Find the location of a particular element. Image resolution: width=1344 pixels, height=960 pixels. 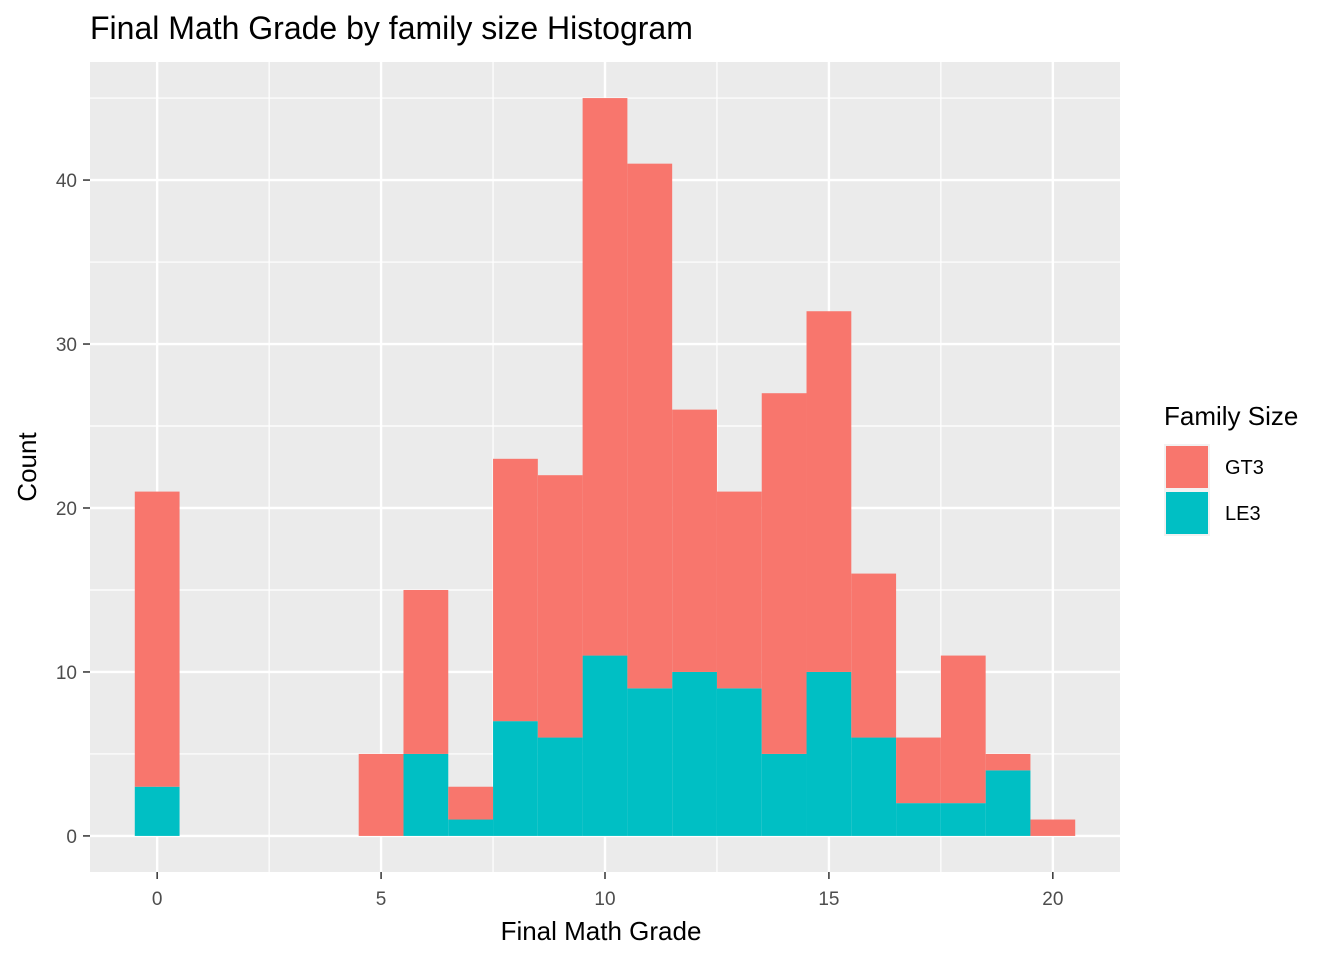

y-tick-label: 0 is located at coordinates (71, 837).